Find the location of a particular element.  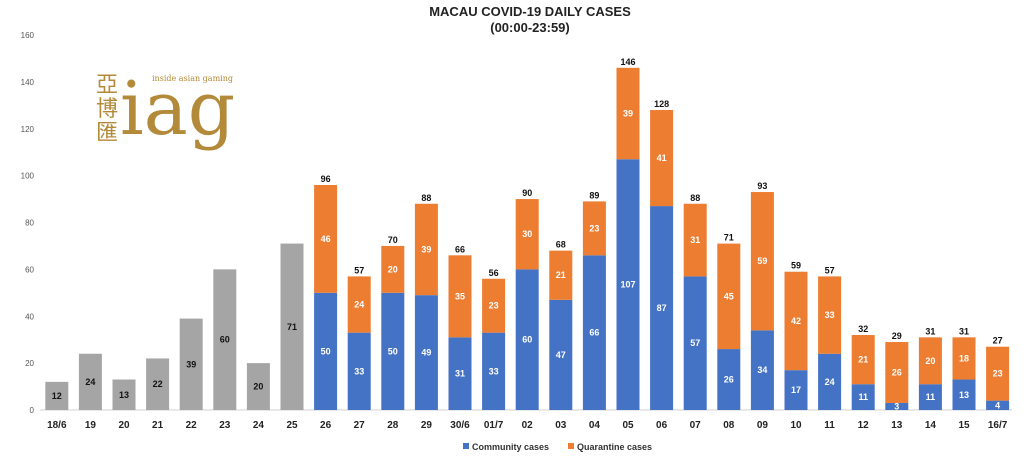

data-label-community: 87 is located at coordinates (662, 308).